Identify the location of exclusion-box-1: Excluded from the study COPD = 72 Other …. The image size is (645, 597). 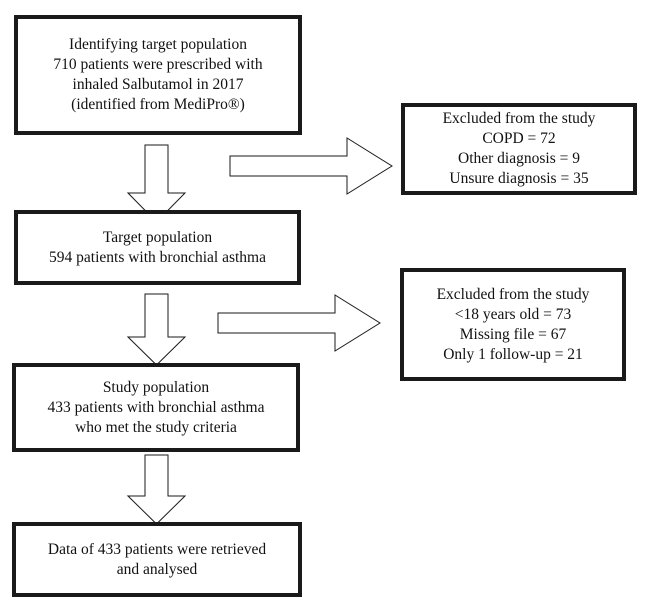
(519, 149).